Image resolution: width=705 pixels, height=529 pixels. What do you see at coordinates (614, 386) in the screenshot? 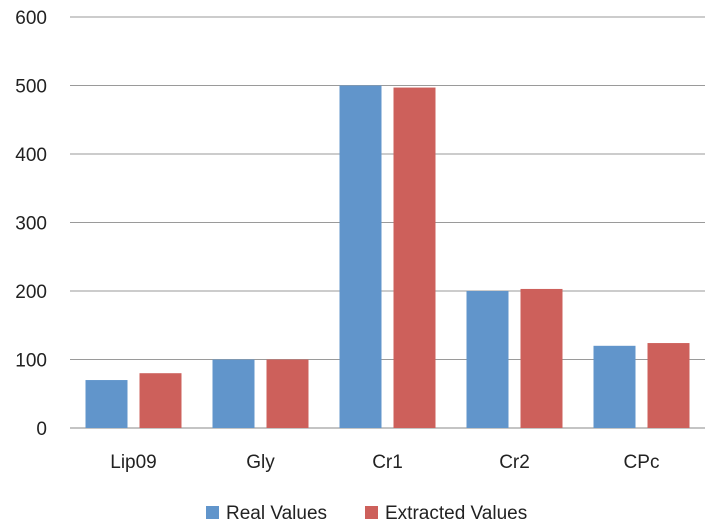
I see `bar-real-values-cpc` at bounding box center [614, 386].